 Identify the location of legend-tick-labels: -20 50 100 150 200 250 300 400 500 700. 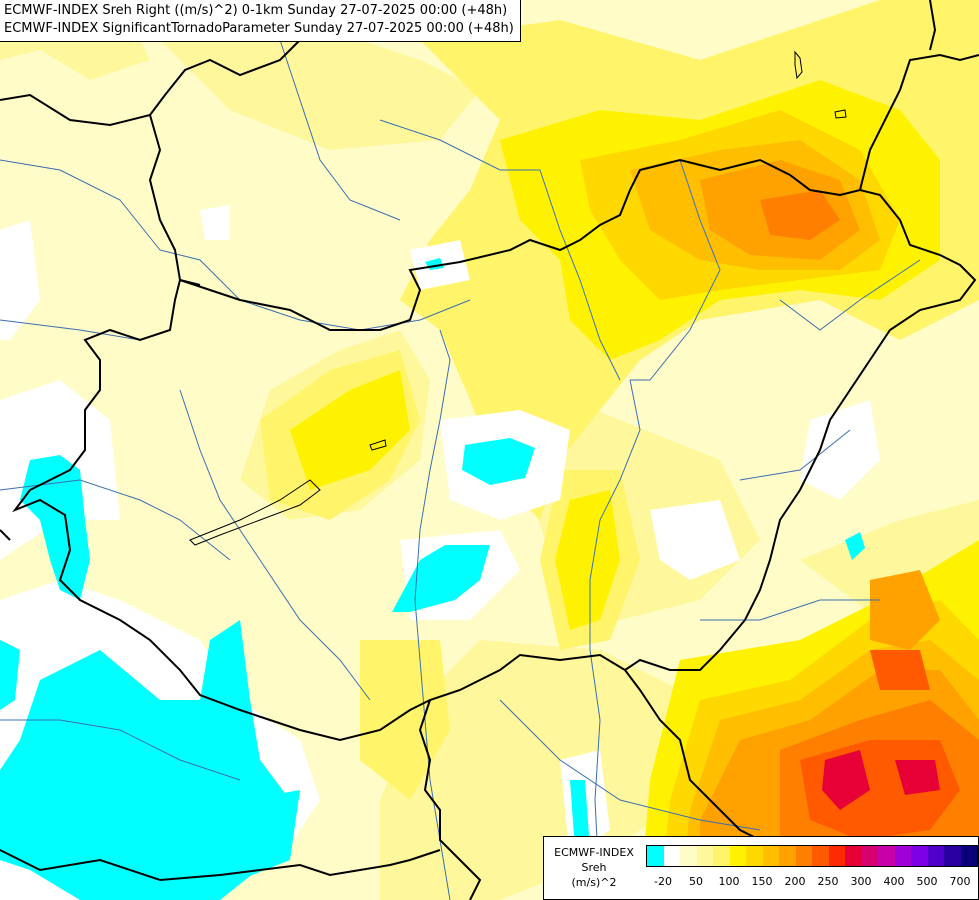
(811, 882).